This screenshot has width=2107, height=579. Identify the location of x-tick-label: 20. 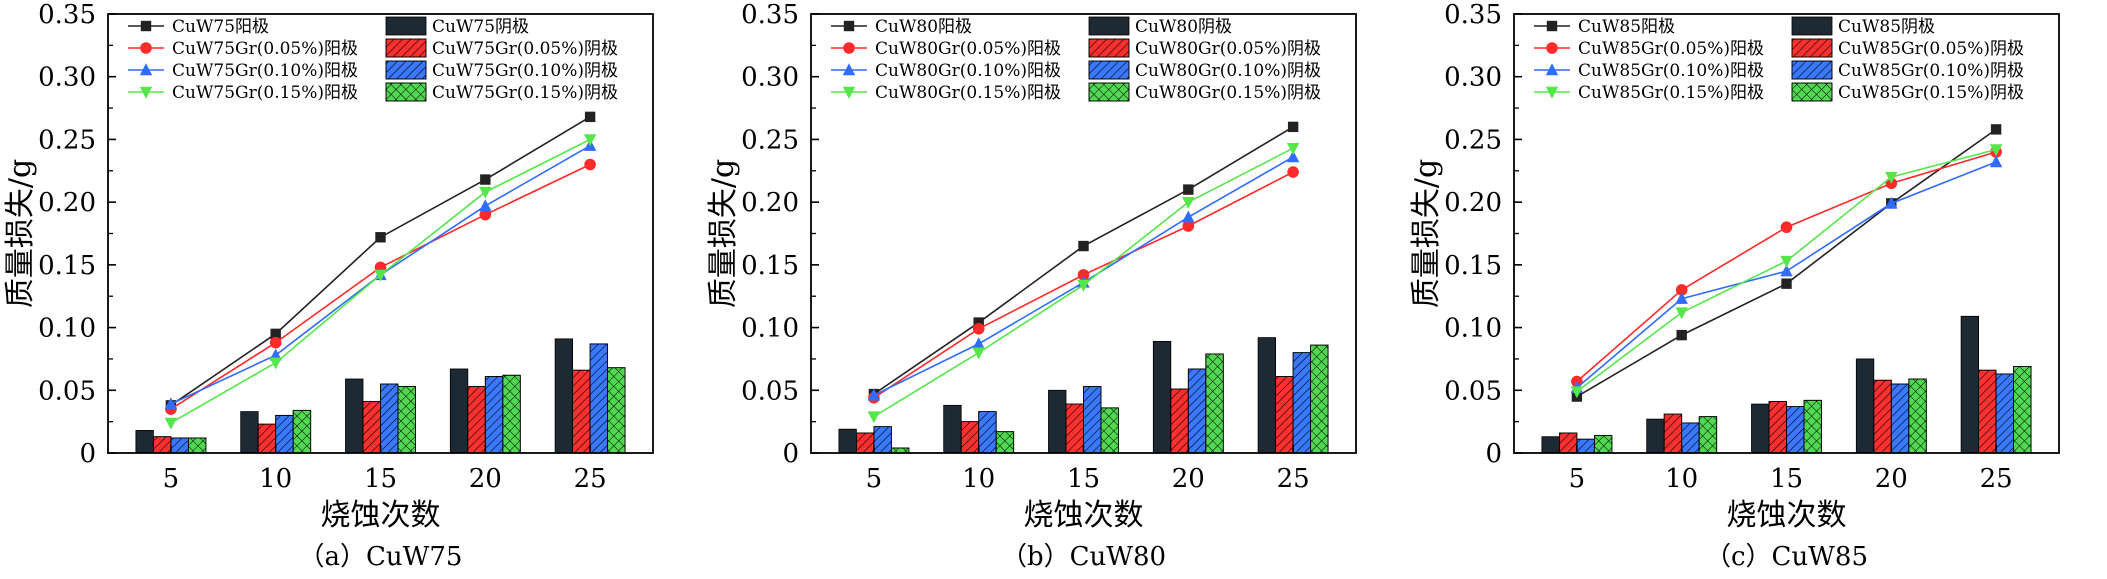
(485, 479).